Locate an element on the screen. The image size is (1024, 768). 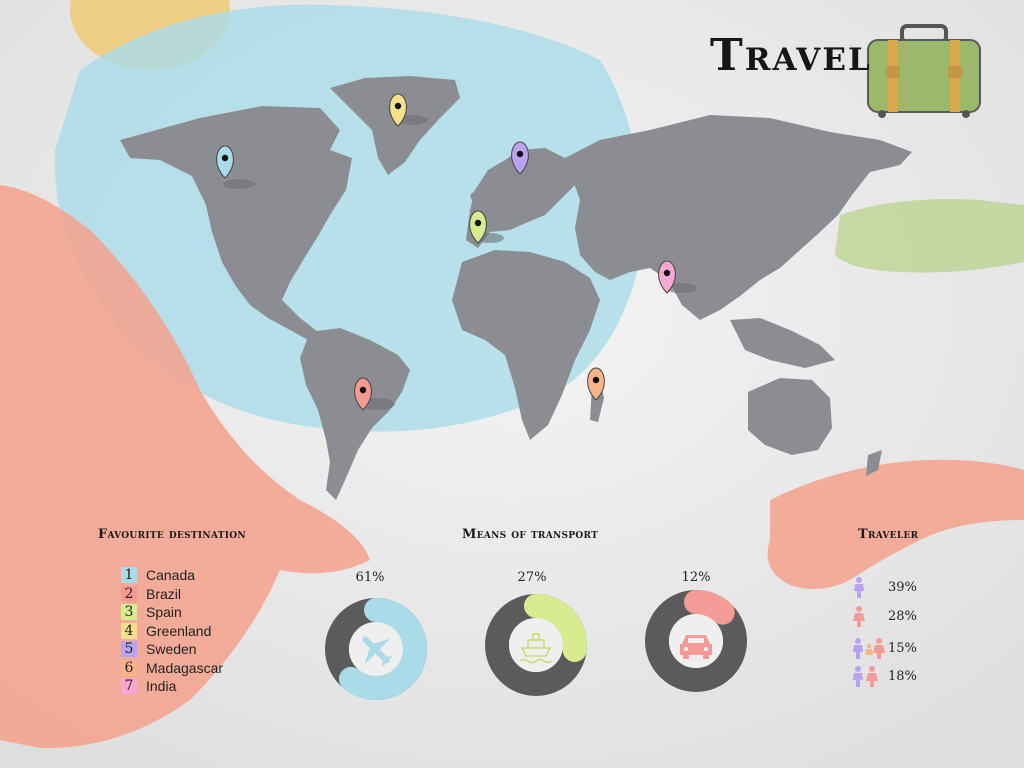
asia is located at coordinates (738, 217).